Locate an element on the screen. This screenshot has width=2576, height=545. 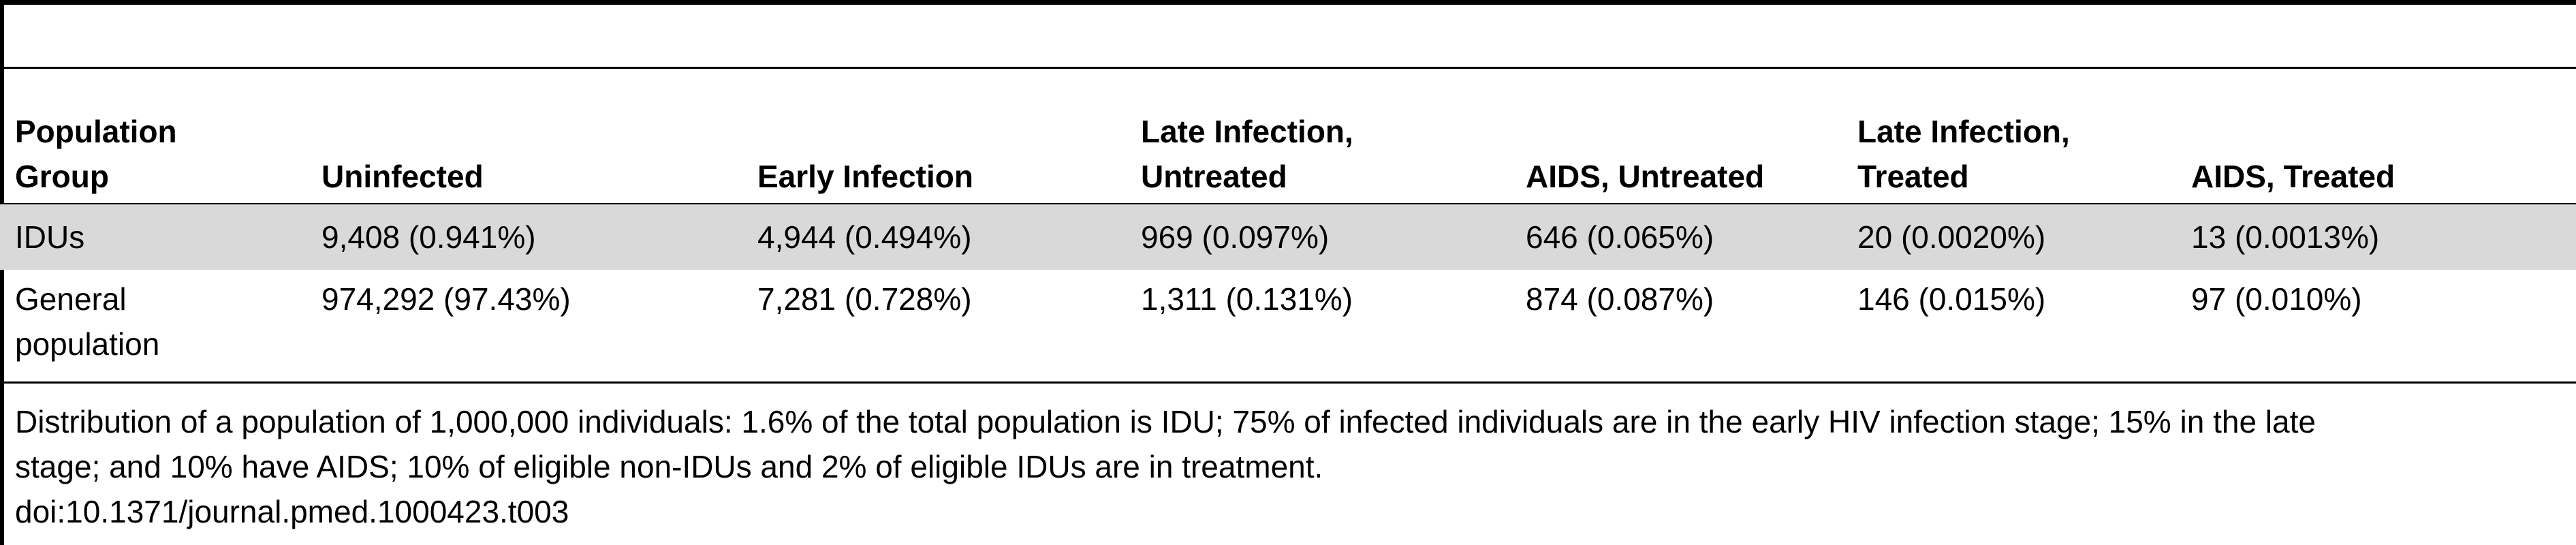
table-cell: 7,281 (0.728%) is located at coordinates (865, 299).